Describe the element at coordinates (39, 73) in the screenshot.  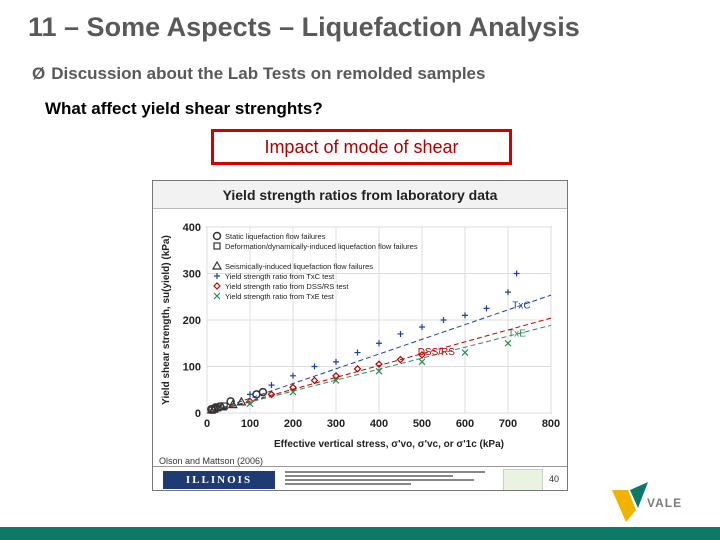
I see `bullet-arrow-icon: Ø` at that location.